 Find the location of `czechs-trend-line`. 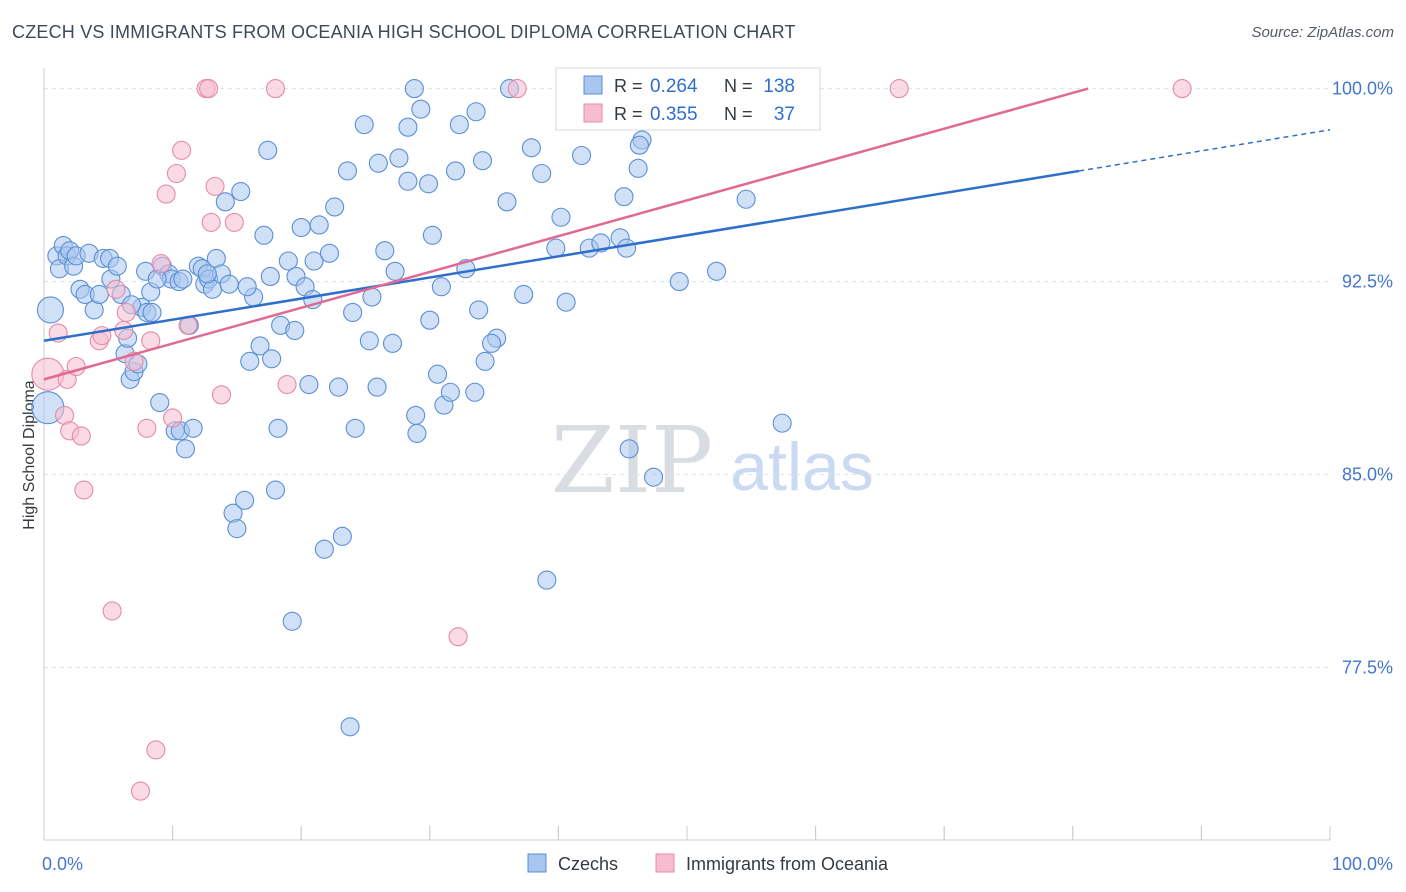

czechs-trend-line is located at coordinates (561, 256).